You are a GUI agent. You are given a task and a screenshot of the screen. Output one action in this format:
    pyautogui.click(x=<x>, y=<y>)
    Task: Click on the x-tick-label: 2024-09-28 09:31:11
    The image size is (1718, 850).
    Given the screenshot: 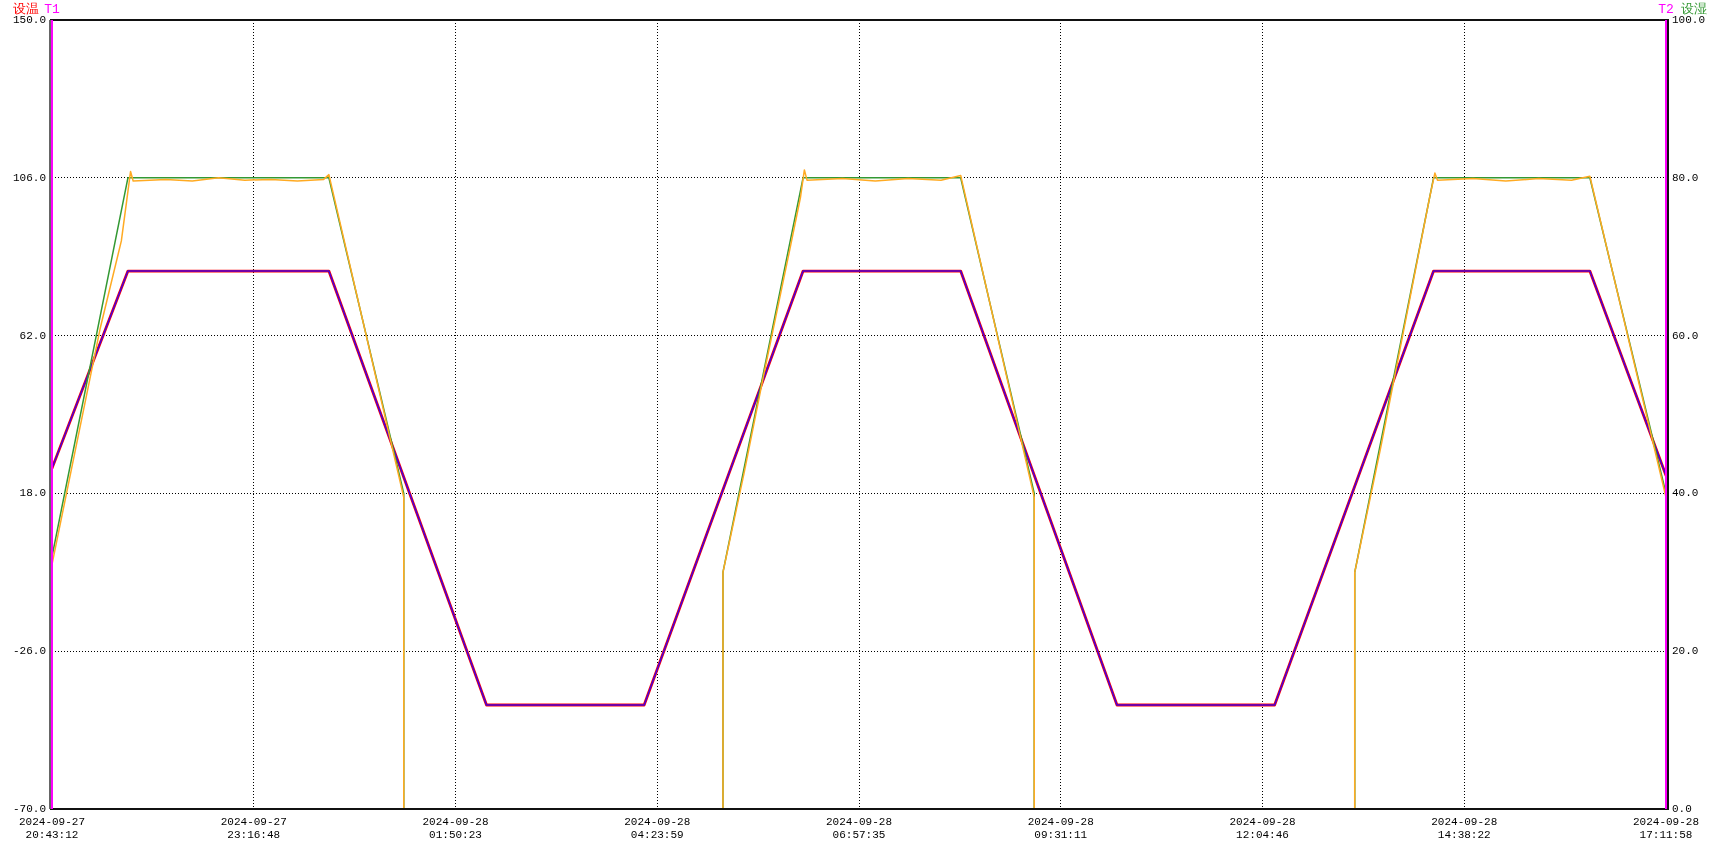 What is the action you would take?
    pyautogui.click(x=1060, y=828)
    